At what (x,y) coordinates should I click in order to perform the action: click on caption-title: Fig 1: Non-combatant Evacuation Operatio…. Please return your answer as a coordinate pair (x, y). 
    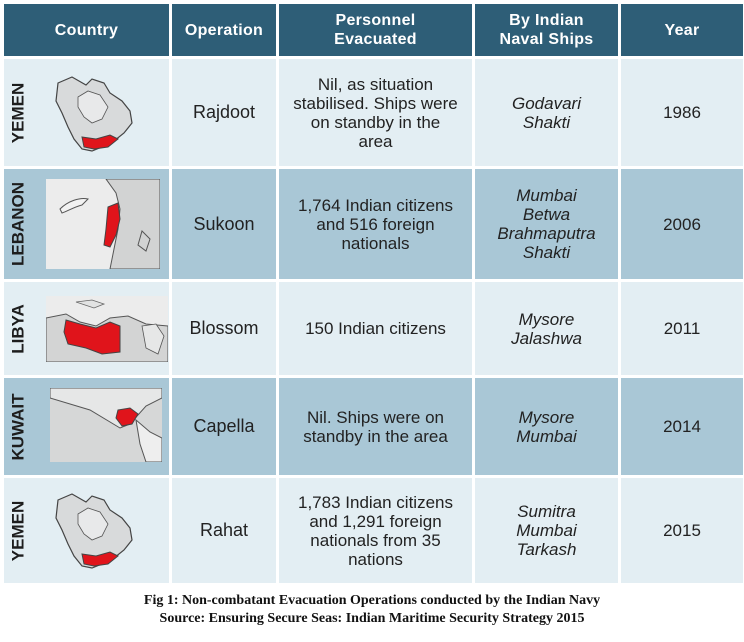
    Looking at the image, I should click on (372, 600).